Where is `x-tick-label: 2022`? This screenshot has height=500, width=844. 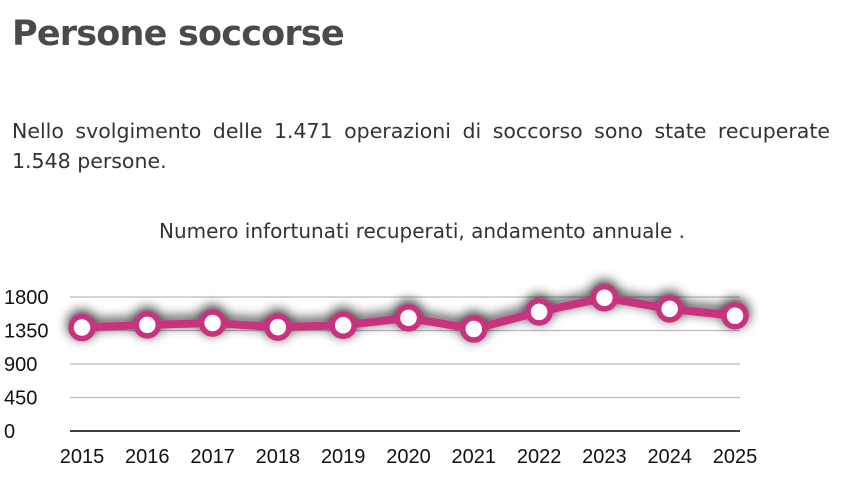 x-tick-label: 2022 is located at coordinates (539, 457).